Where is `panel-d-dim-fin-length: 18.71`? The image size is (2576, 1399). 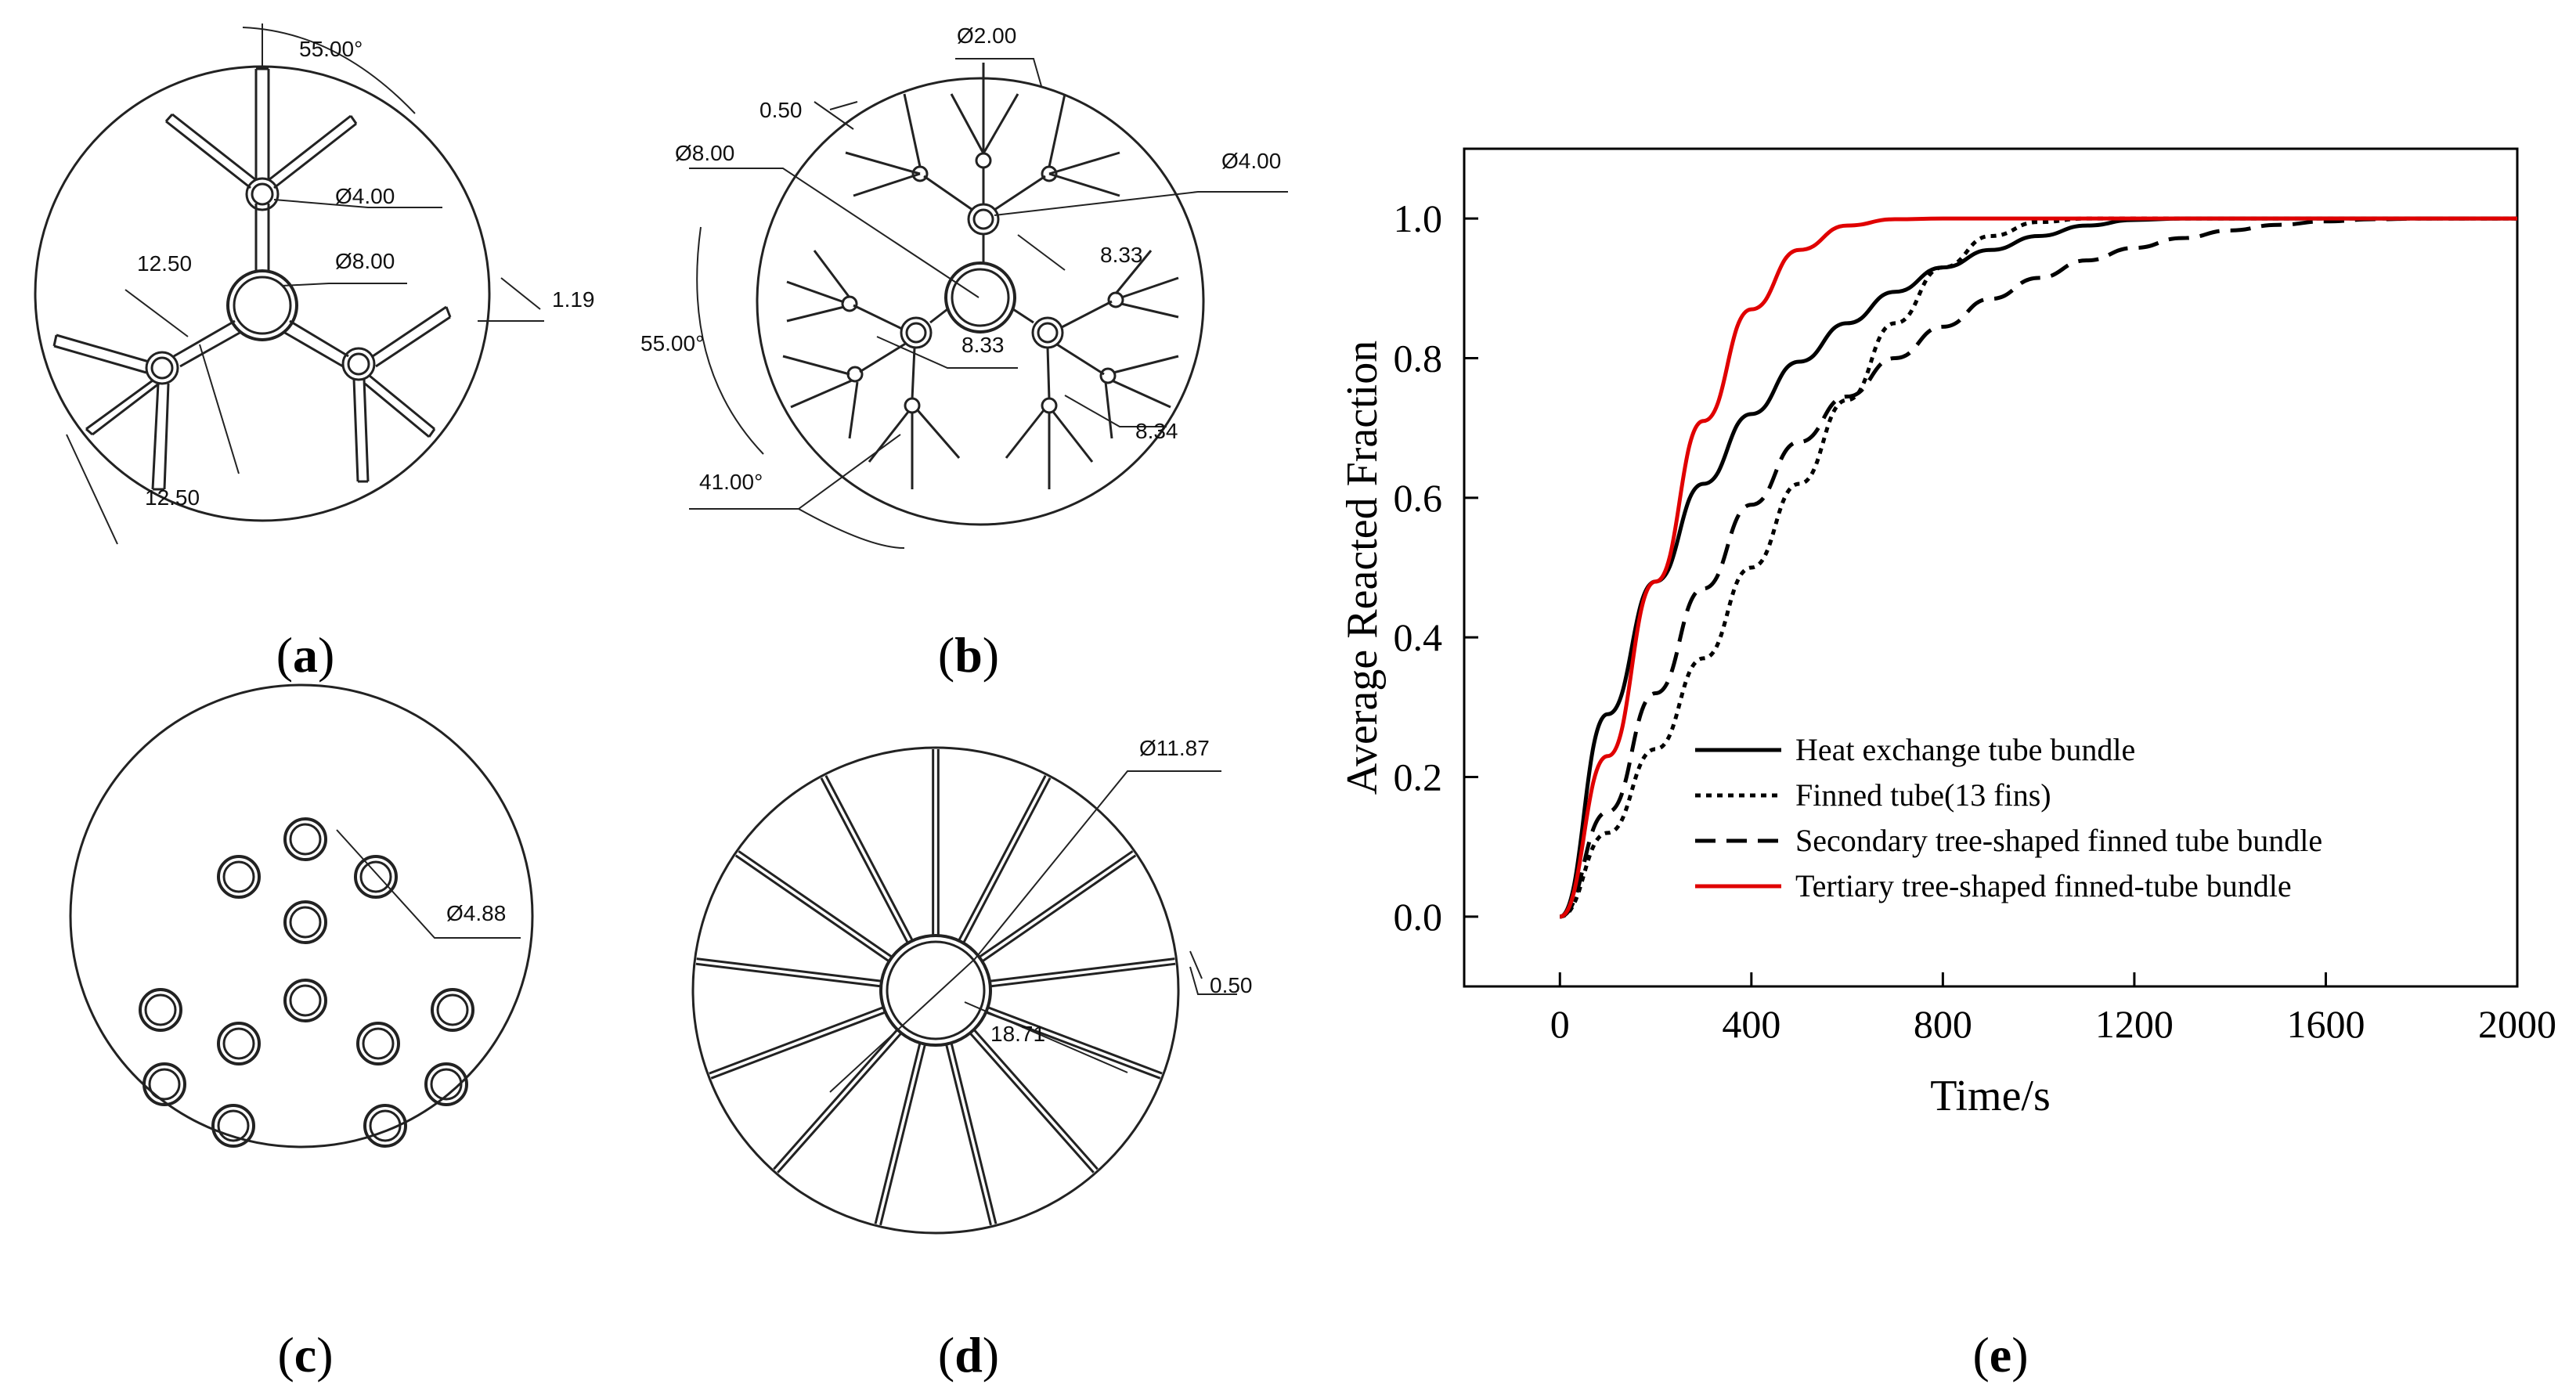 panel-d-dim-fin-length: 18.71 is located at coordinates (1018, 1034).